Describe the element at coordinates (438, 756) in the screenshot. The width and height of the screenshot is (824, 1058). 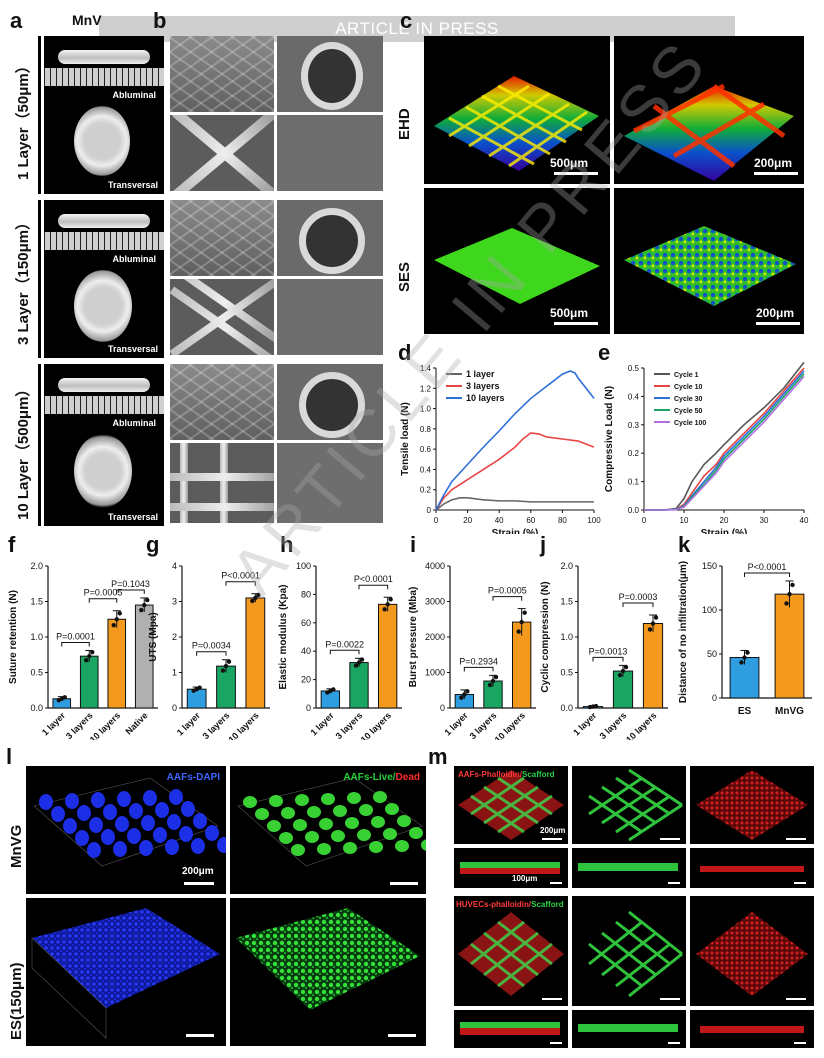
I see `panel-label-m: m` at that location.